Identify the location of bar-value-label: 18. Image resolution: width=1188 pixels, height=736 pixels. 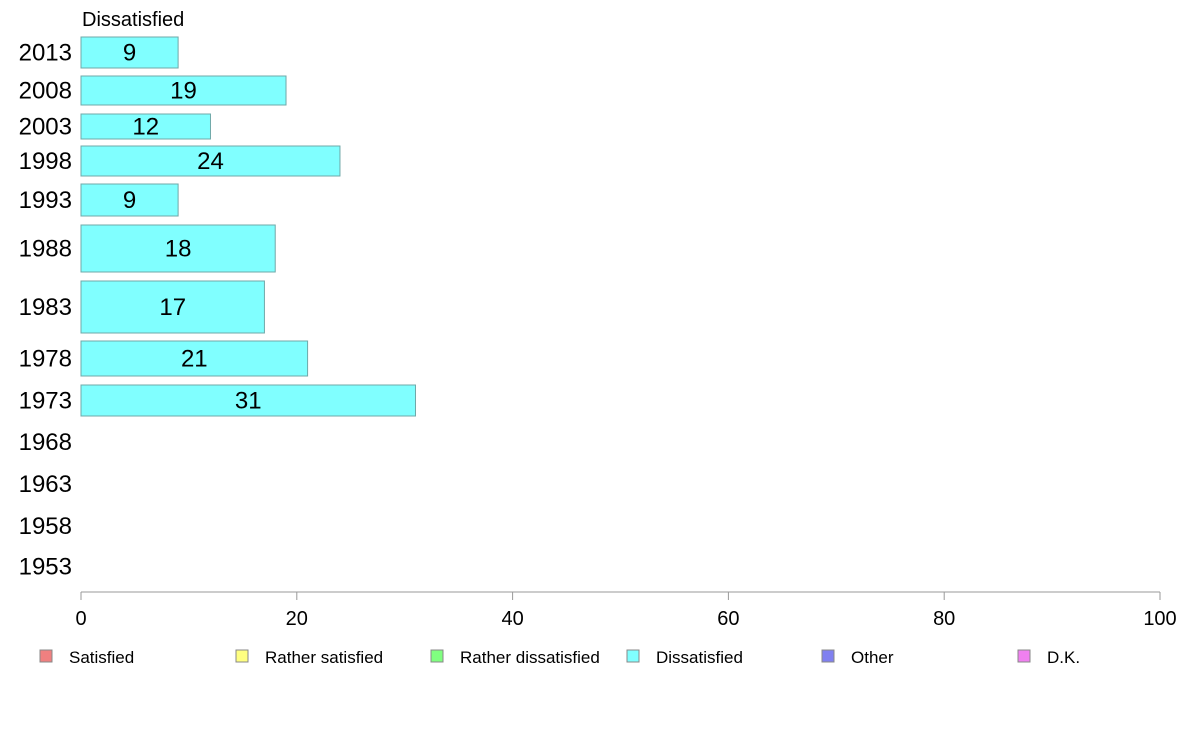
(178, 249).